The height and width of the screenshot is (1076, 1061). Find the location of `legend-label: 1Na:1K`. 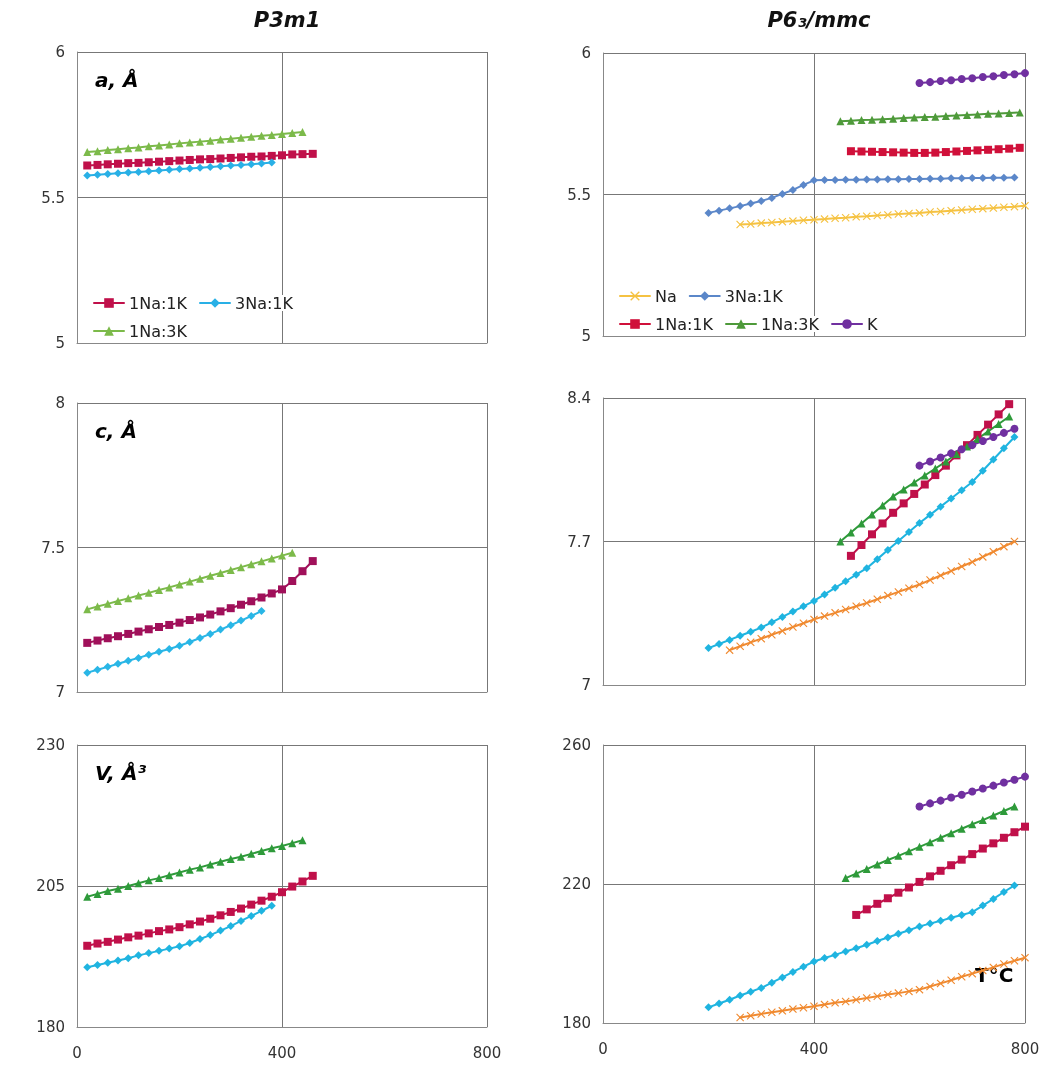

legend-label: 1Na:1K is located at coordinates (684, 324).